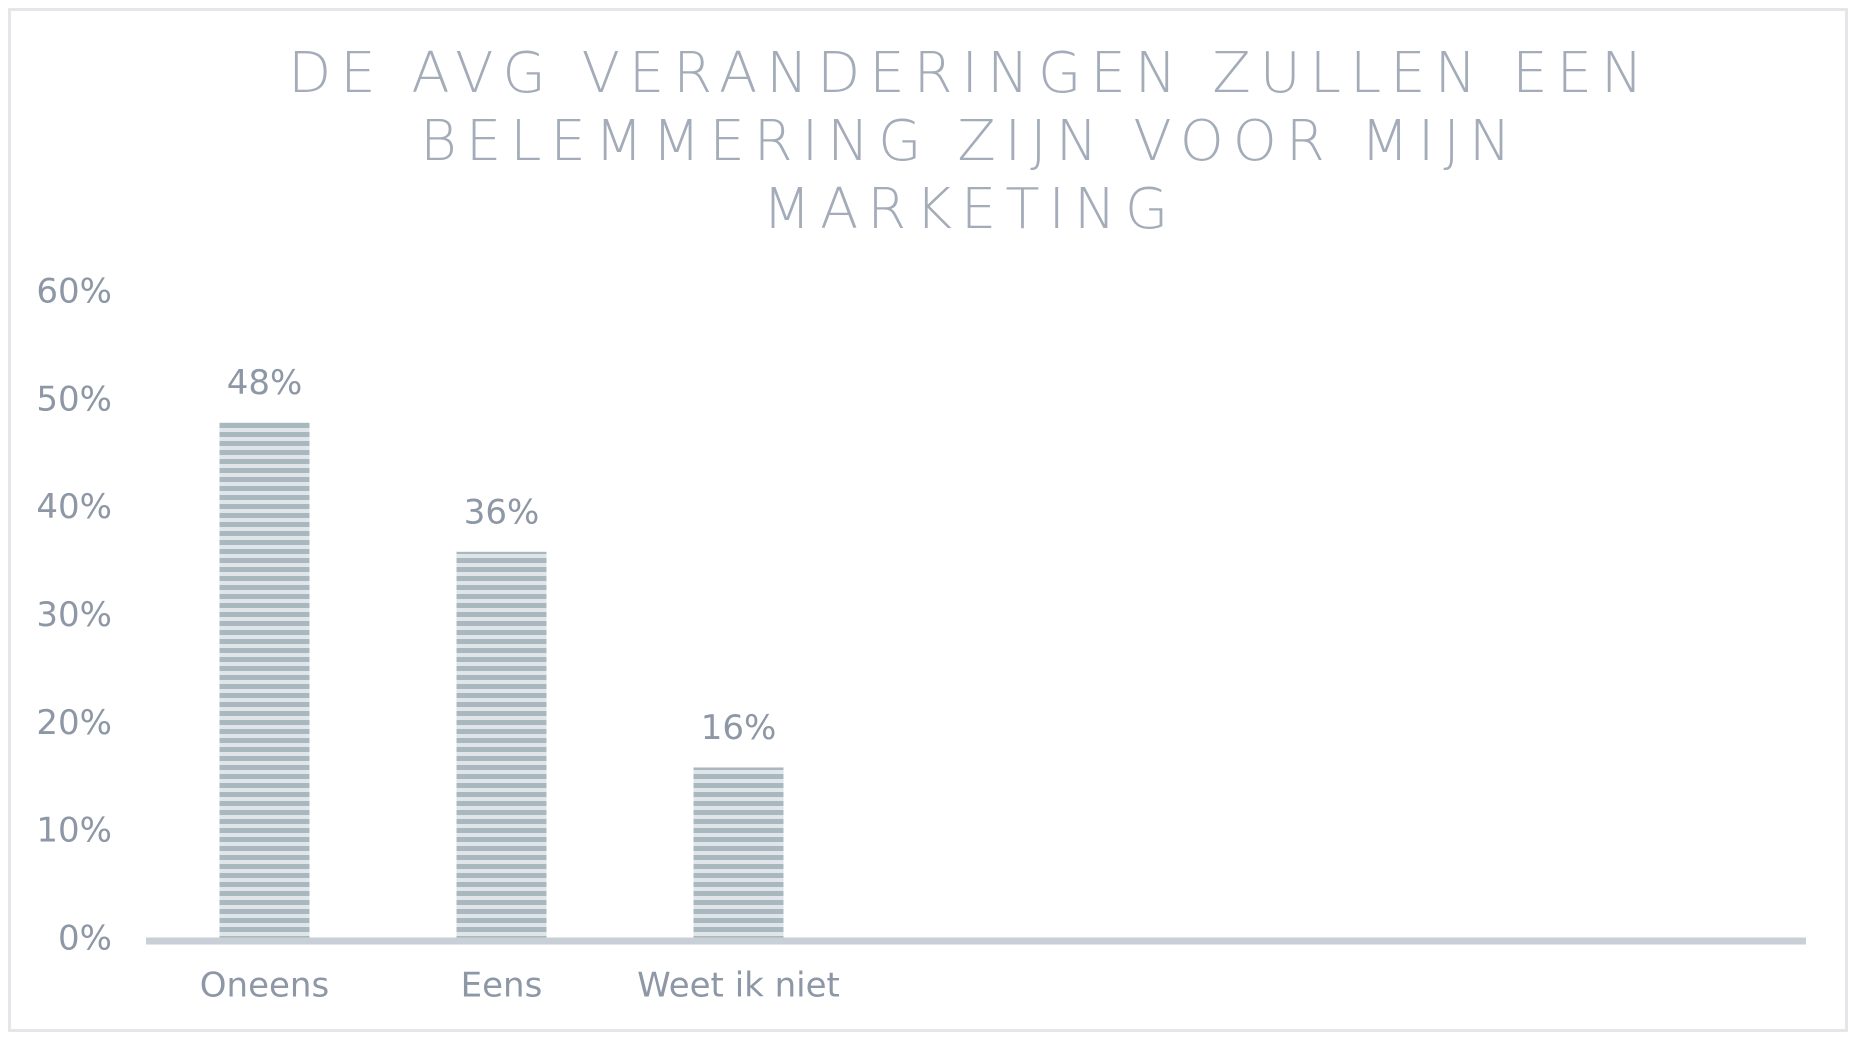  I want to click on value-label: 48%, so click(265, 383).